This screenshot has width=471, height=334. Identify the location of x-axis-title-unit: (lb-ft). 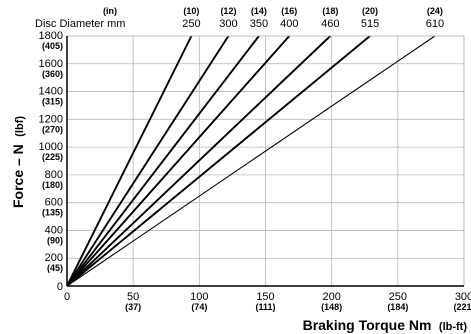
(453, 327).